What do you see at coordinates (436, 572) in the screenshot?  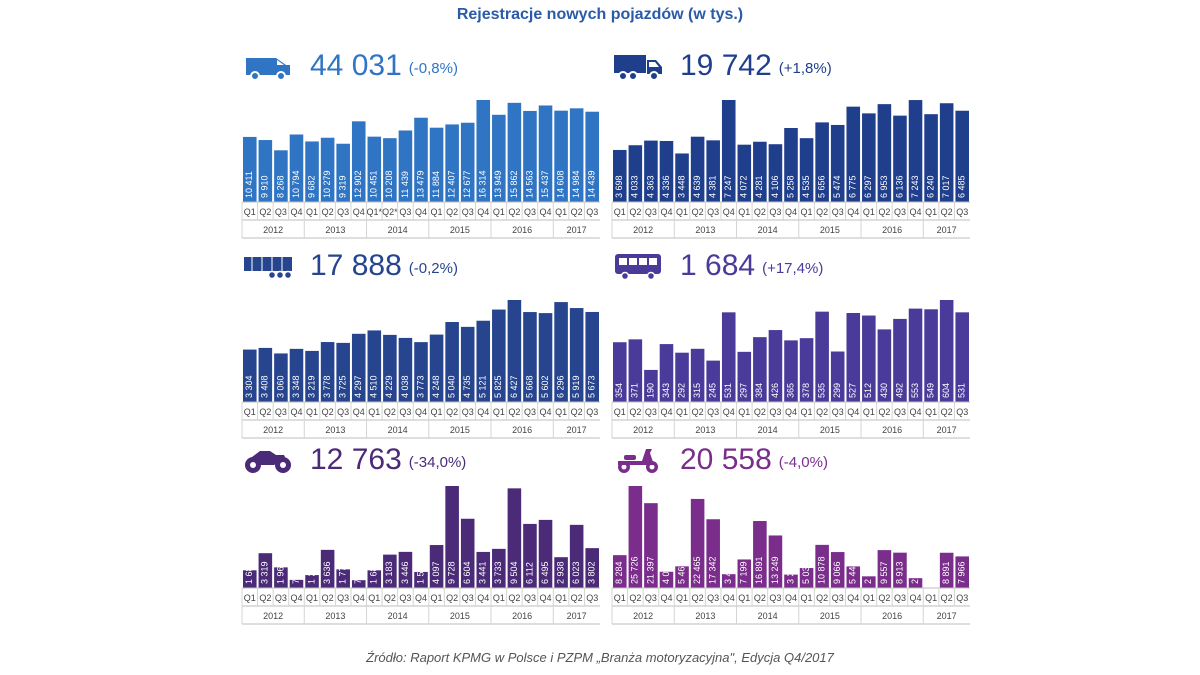 I see `bar-value-label: 4 097` at bounding box center [436, 572].